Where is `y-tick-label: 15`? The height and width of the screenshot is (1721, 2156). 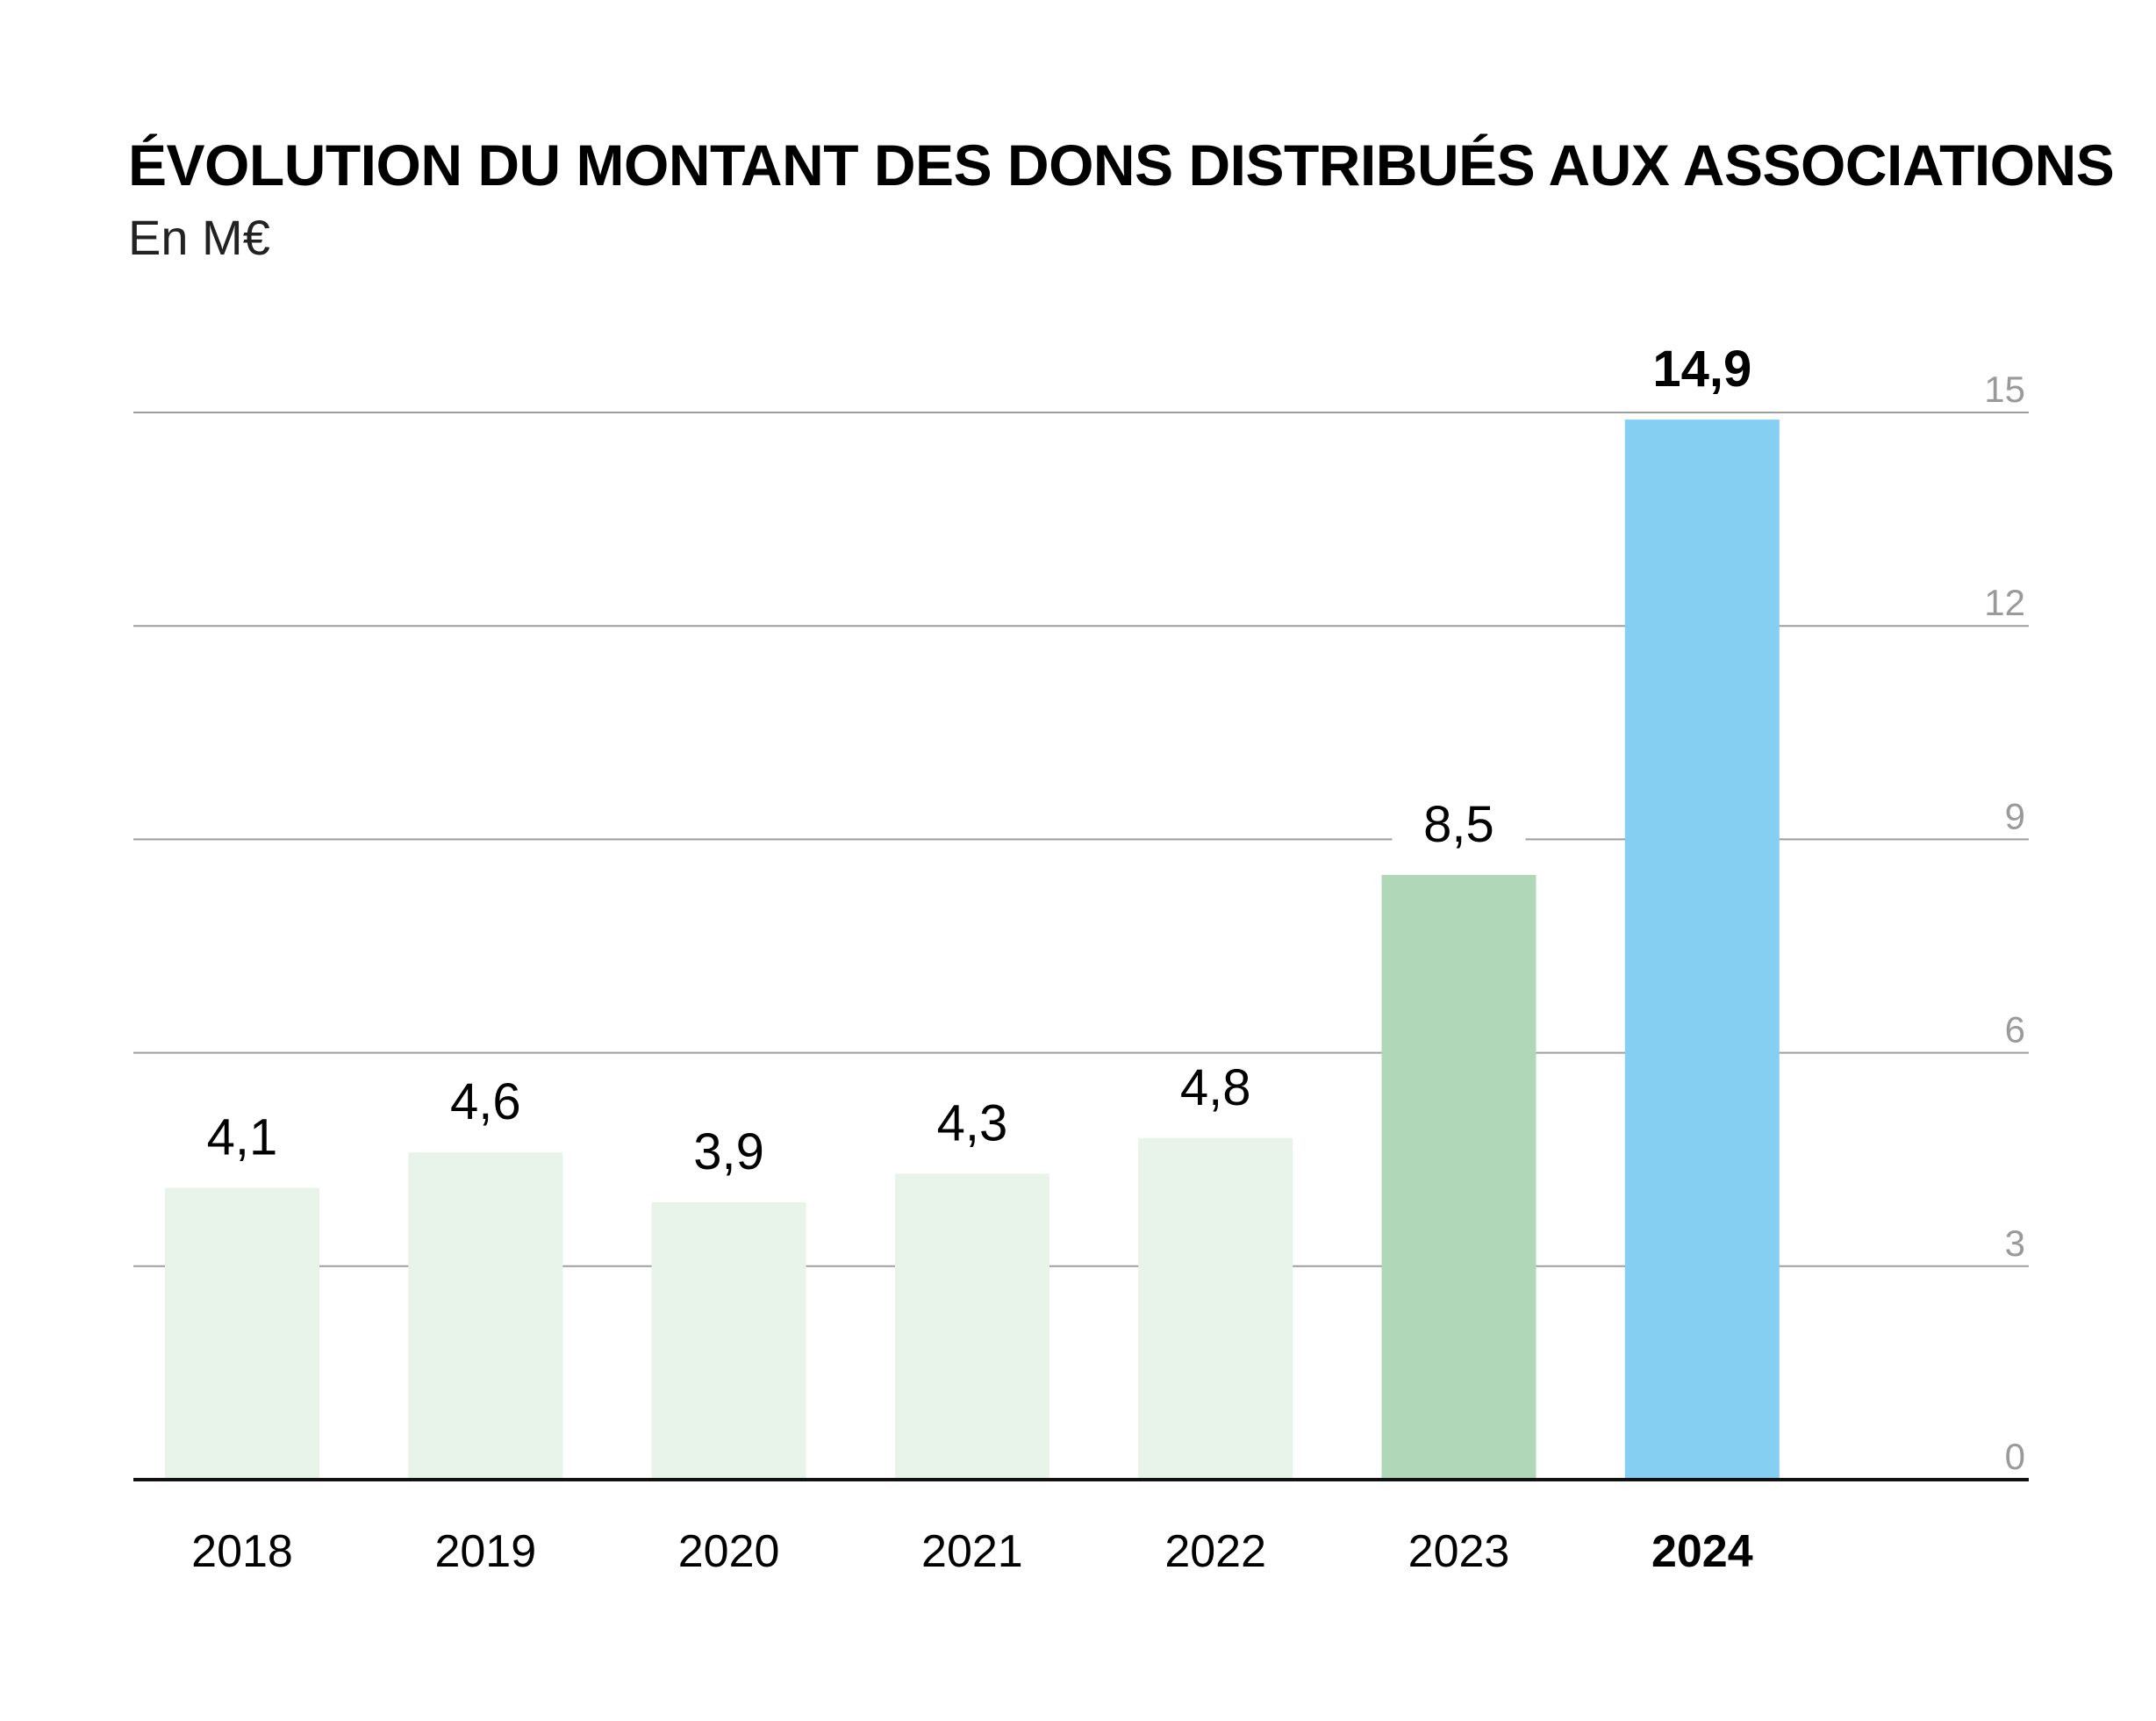 y-tick-label: 15 is located at coordinates (2004, 389).